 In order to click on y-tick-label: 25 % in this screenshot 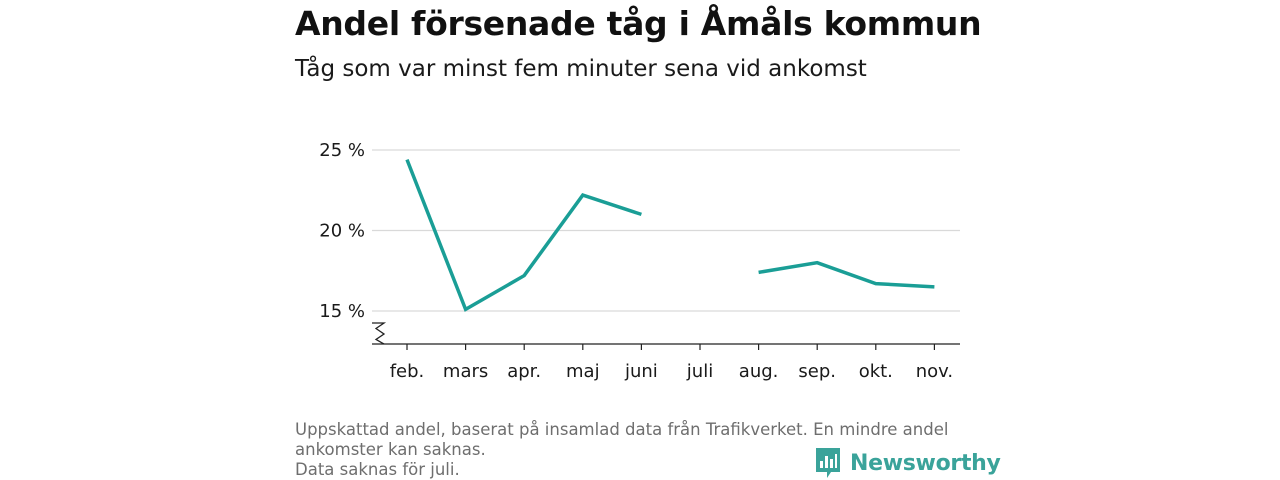, I will do `click(342, 150)`.